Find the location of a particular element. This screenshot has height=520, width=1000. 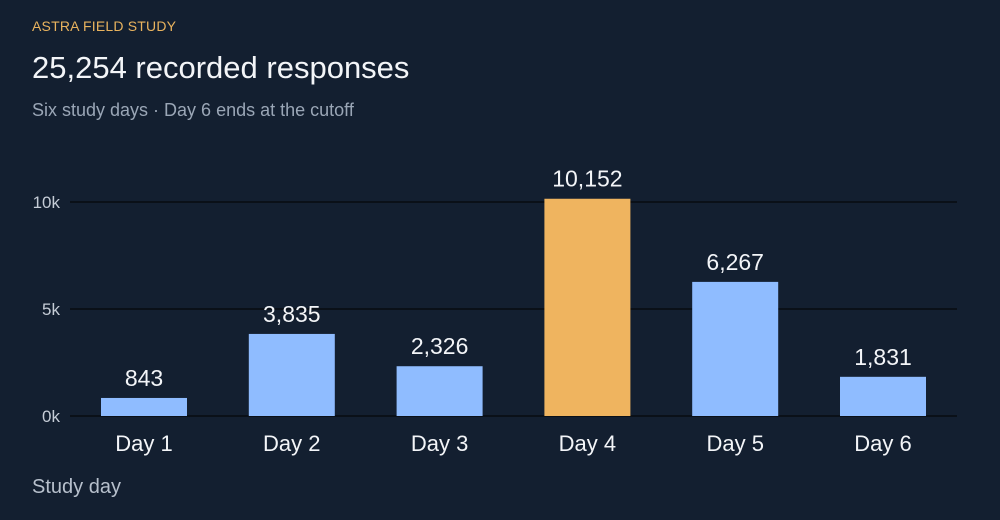

x-tick-label: Day 2 is located at coordinates (291, 443).